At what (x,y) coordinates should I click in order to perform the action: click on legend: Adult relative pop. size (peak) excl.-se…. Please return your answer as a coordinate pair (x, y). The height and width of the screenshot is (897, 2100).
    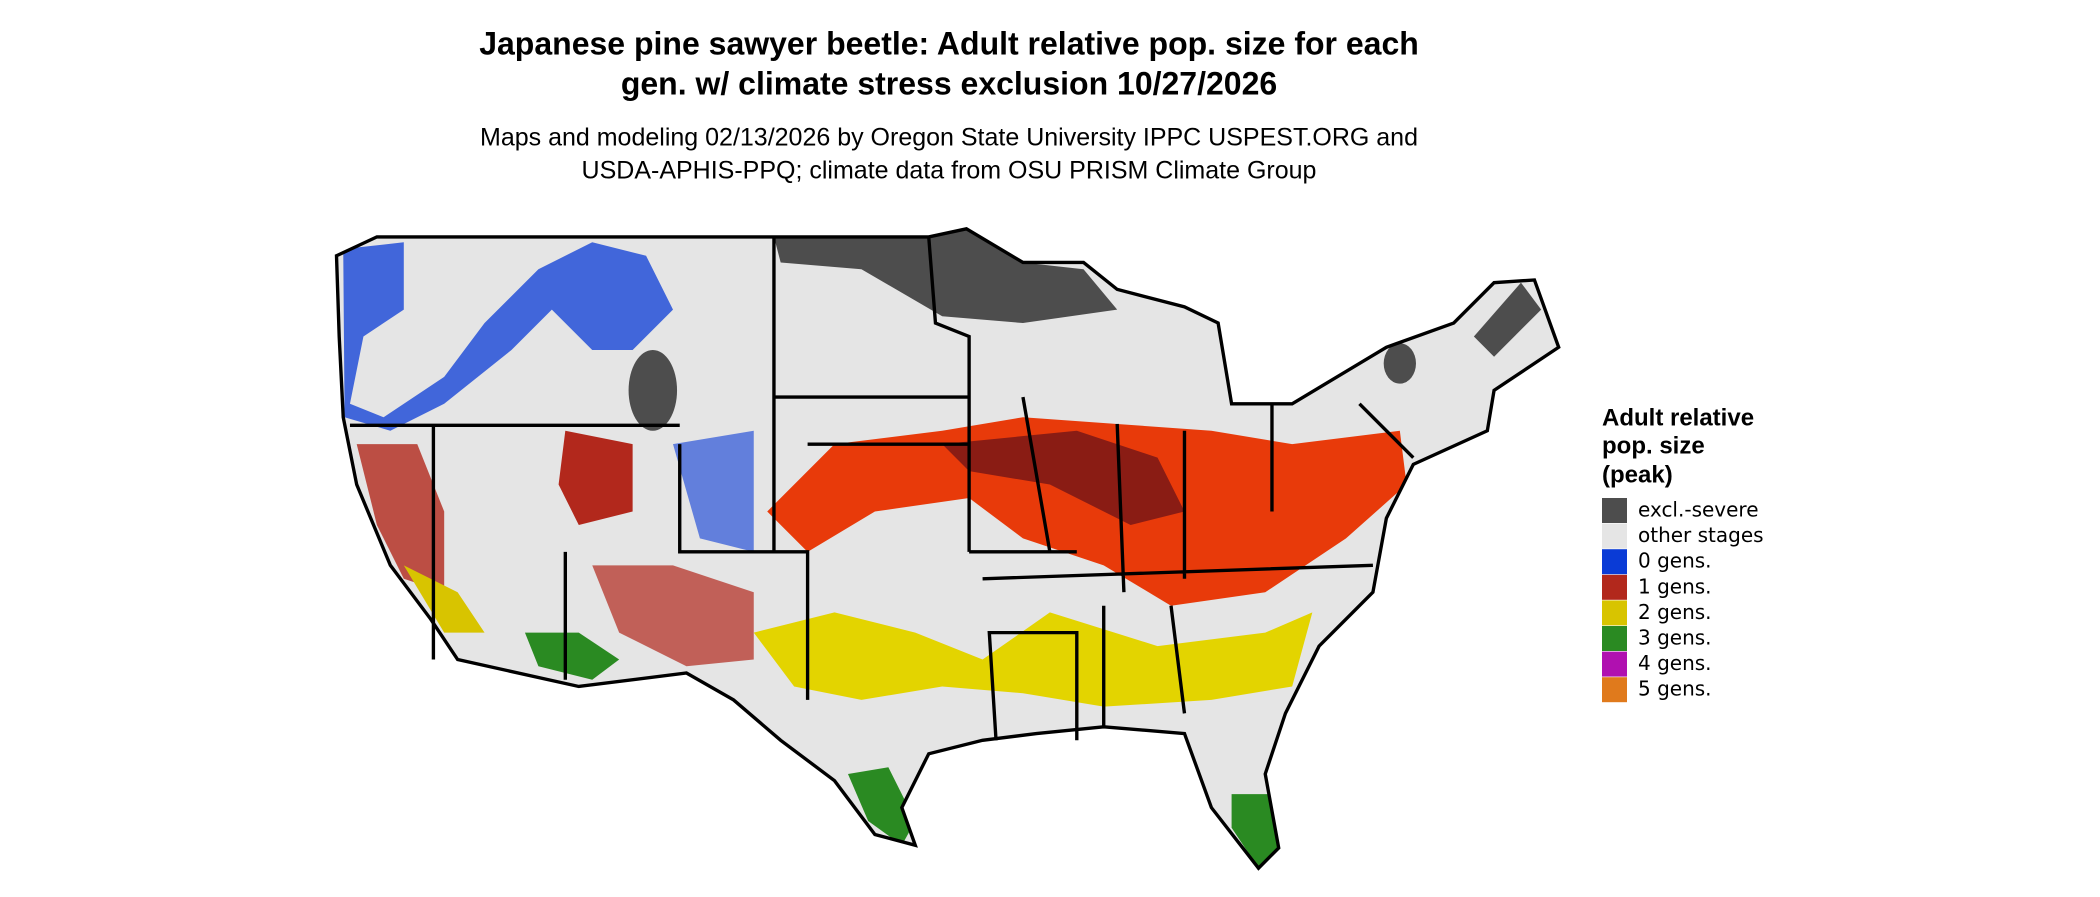
    Looking at the image, I should click on (1683, 553).